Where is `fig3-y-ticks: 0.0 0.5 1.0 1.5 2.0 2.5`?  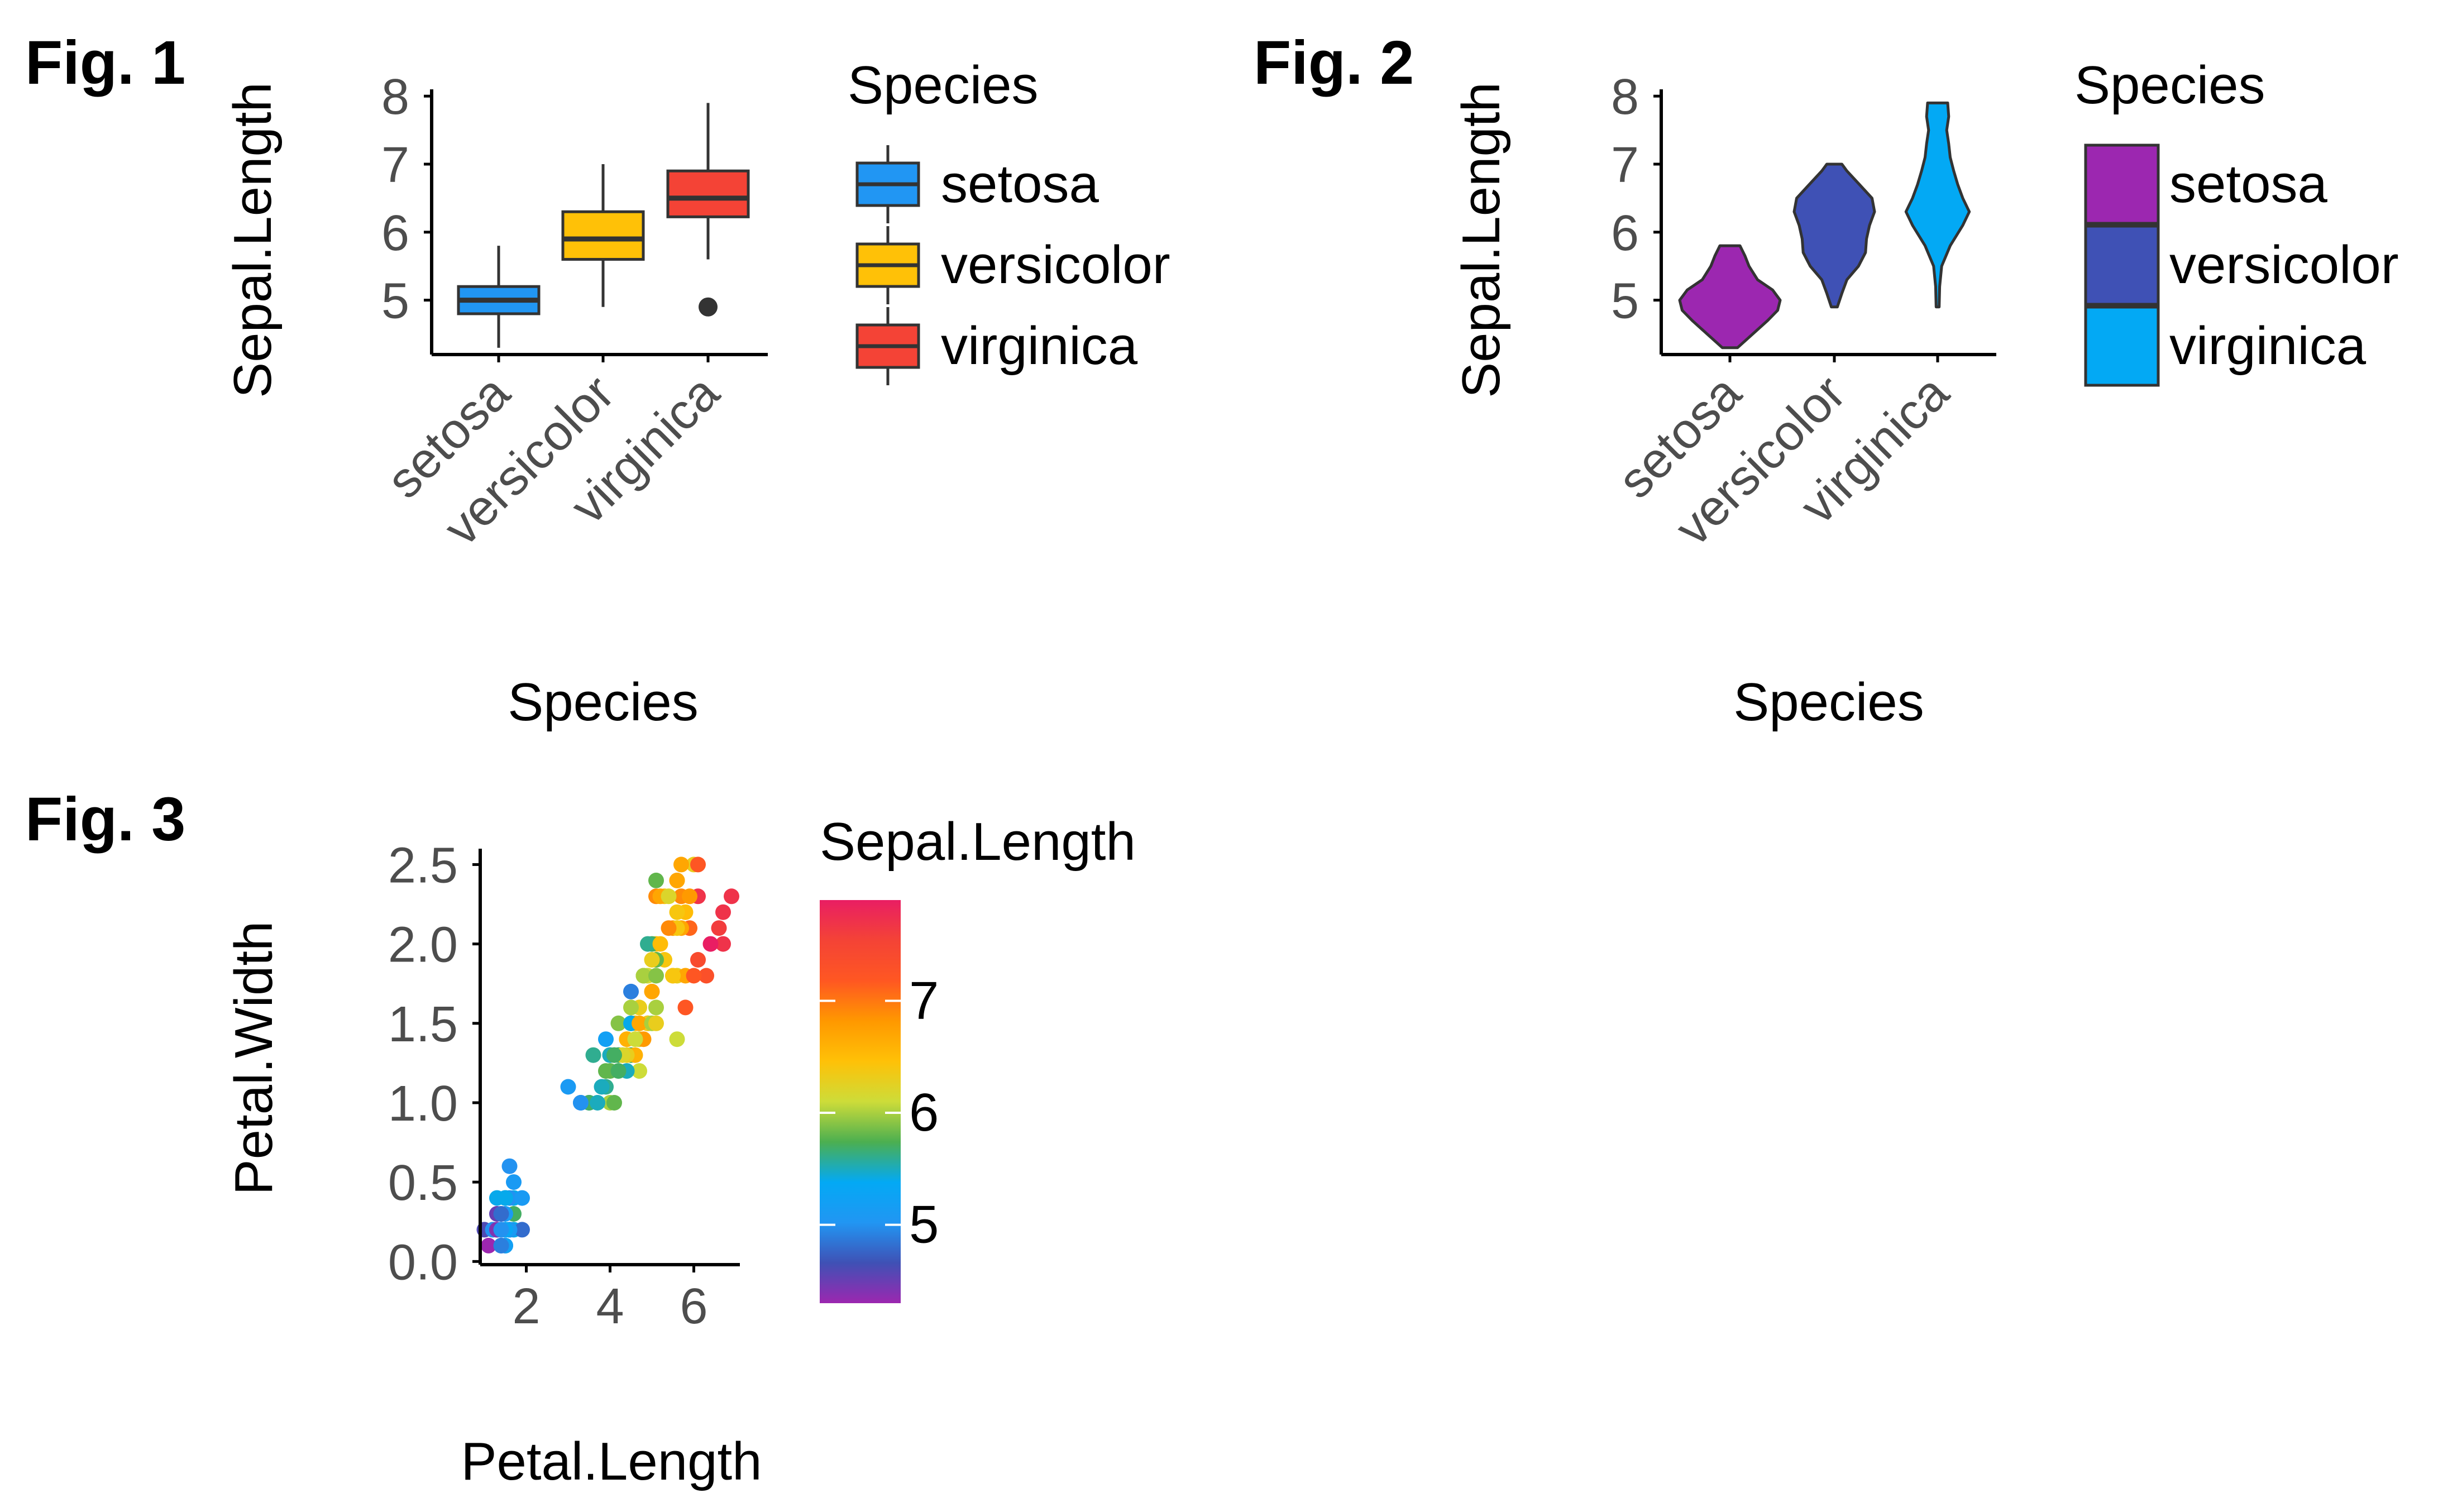
fig3-y-ticks: 0.0 0.5 1.0 1.5 2.0 2.5 is located at coordinates (434, 1064).